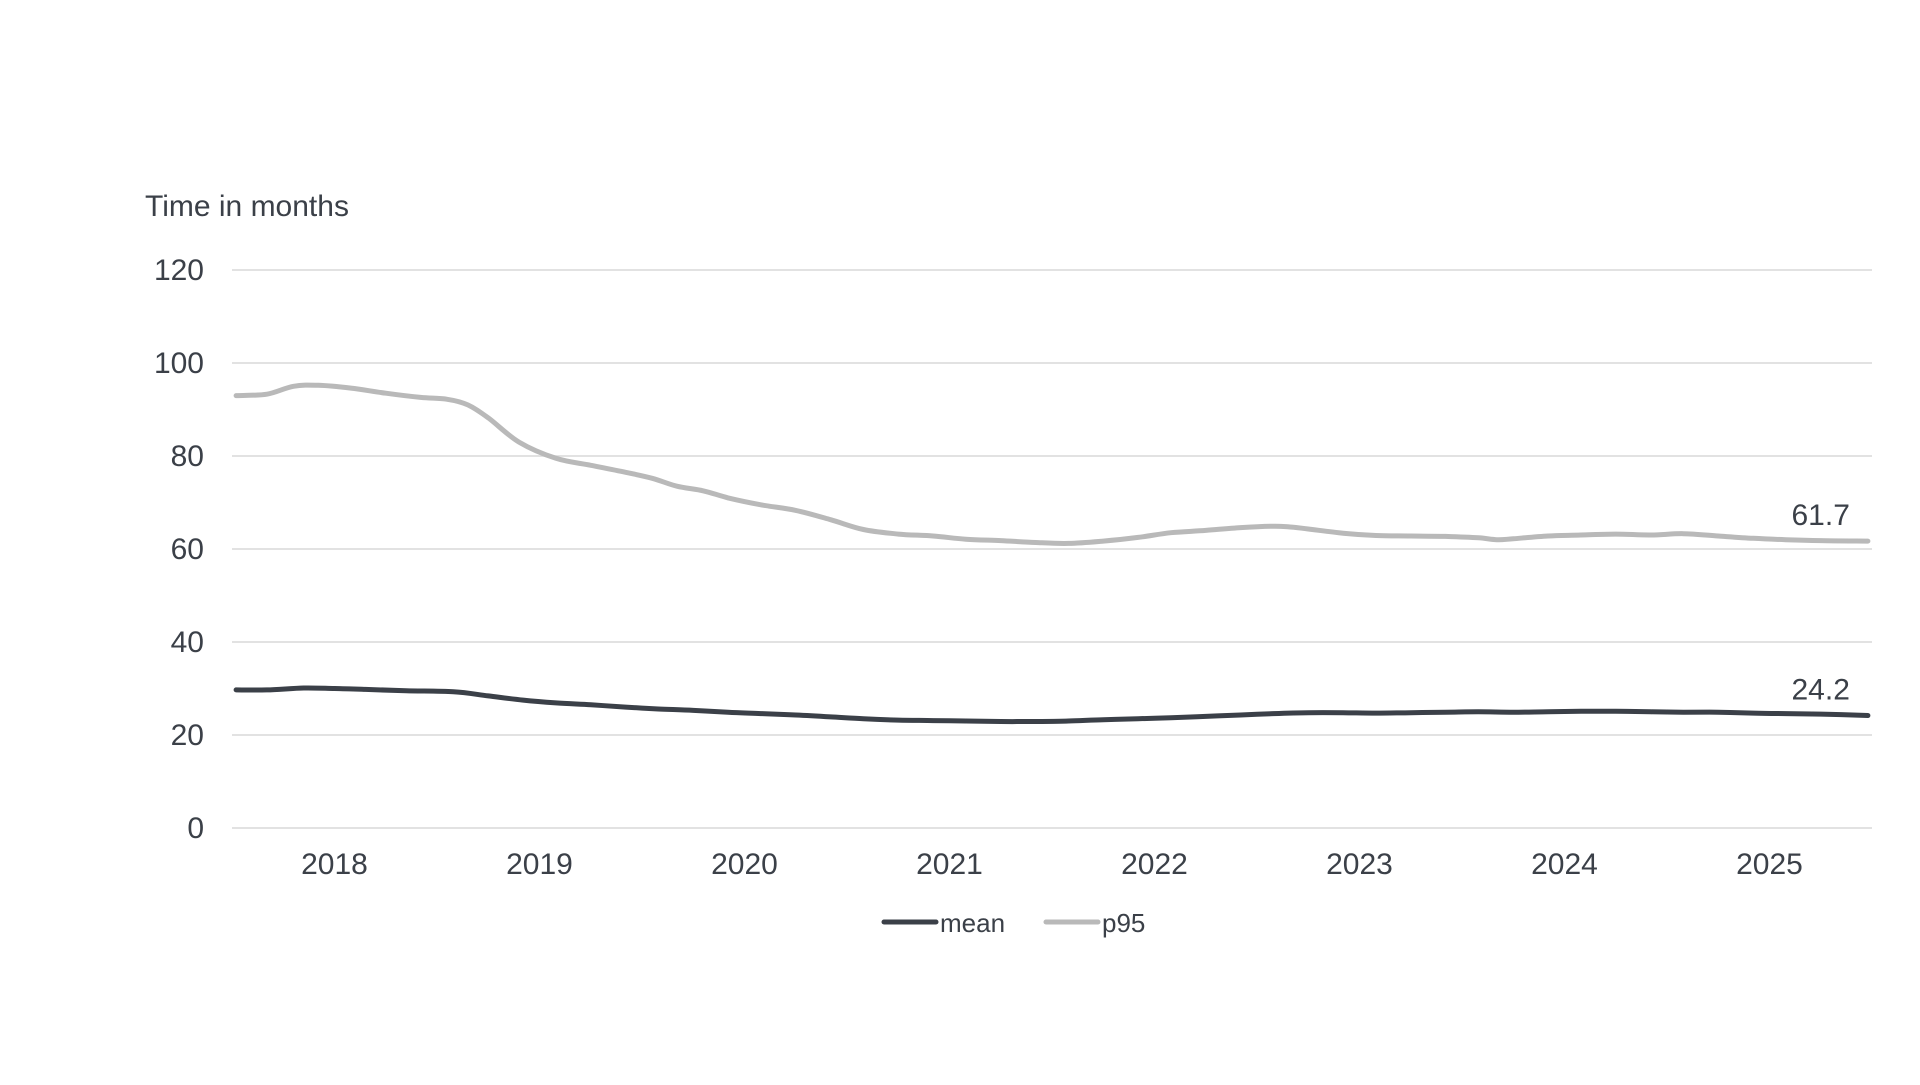  I want to click on x-tick-label: 2019, so click(539, 864).